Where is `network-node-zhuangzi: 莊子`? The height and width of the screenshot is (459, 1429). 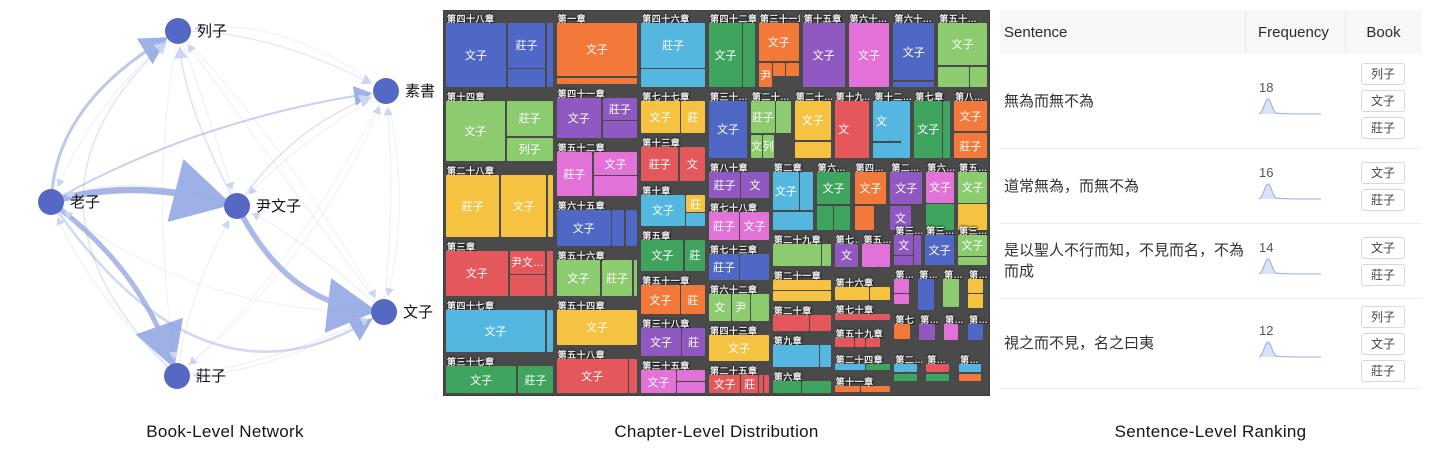 network-node-zhuangzi: 莊子 is located at coordinates (195, 376).